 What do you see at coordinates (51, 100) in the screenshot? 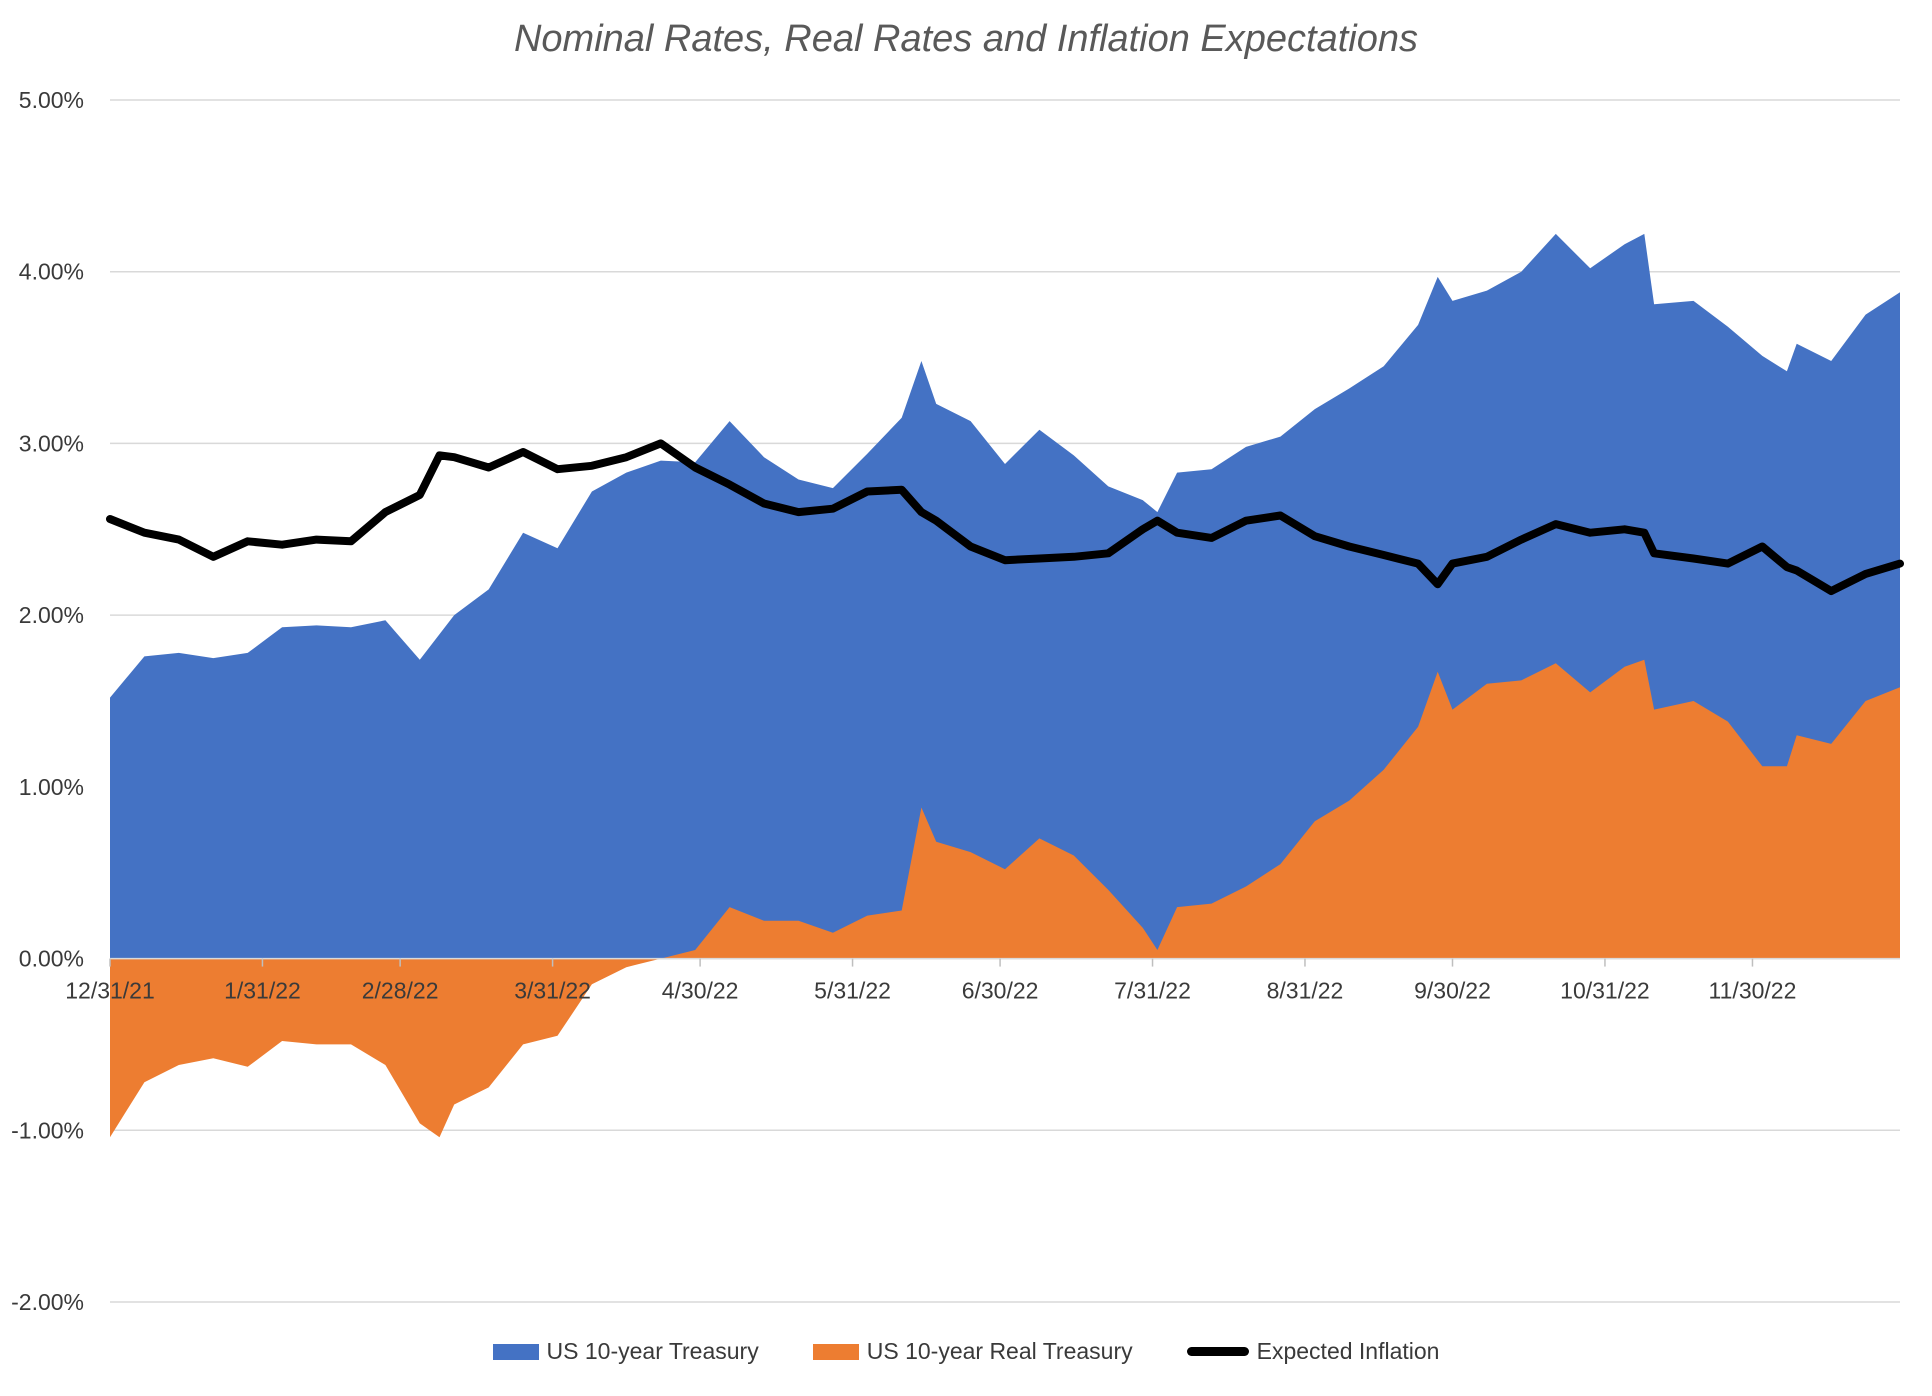
I see `y-tick-label: 5.00%` at bounding box center [51, 100].